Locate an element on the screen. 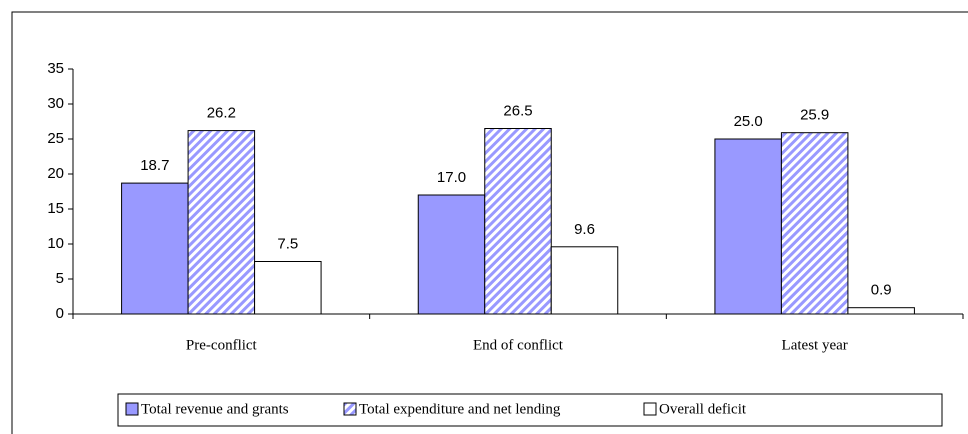  value-label: 0.9 is located at coordinates (881, 290).